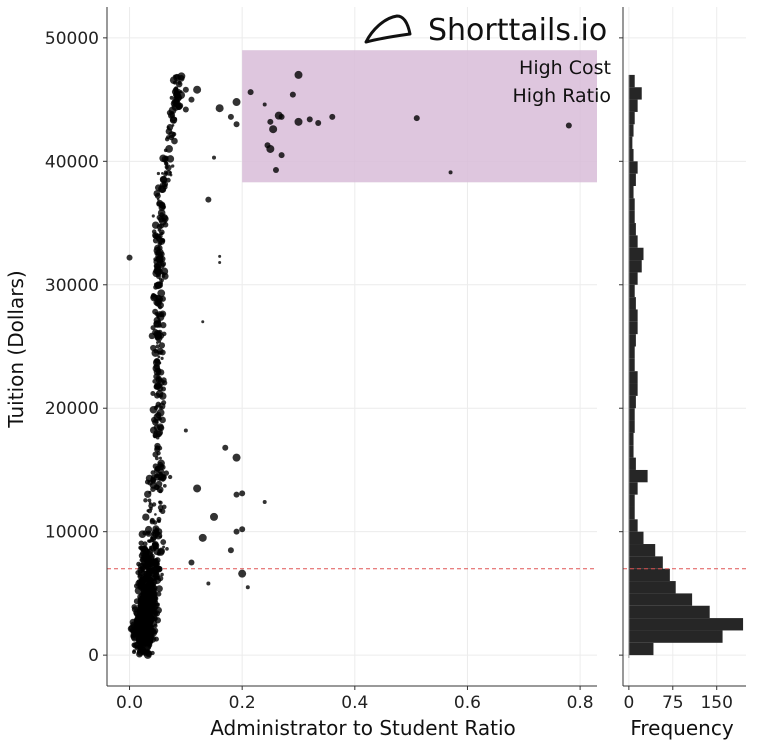  Describe the element at coordinates (562, 96) in the screenshot. I see `highlight-label-line2: High Ratio` at that location.